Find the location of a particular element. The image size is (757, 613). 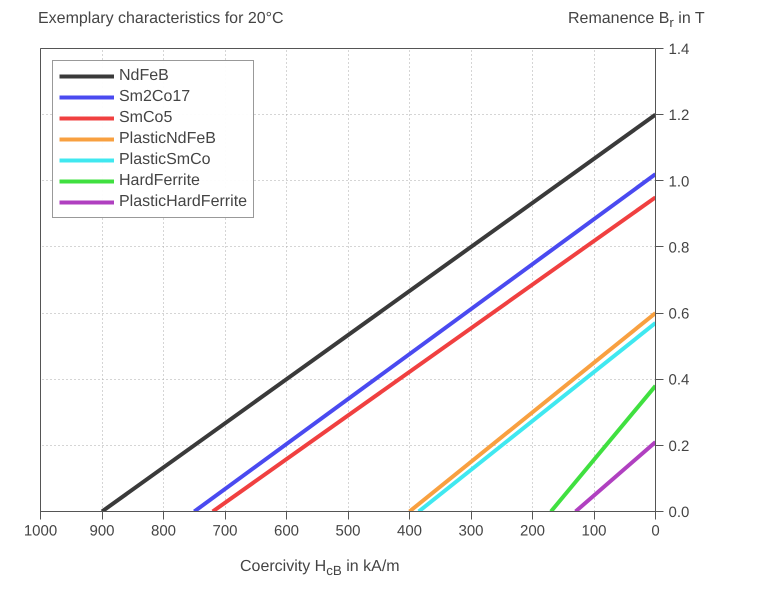

x-tick-label: 200 is located at coordinates (533, 531).